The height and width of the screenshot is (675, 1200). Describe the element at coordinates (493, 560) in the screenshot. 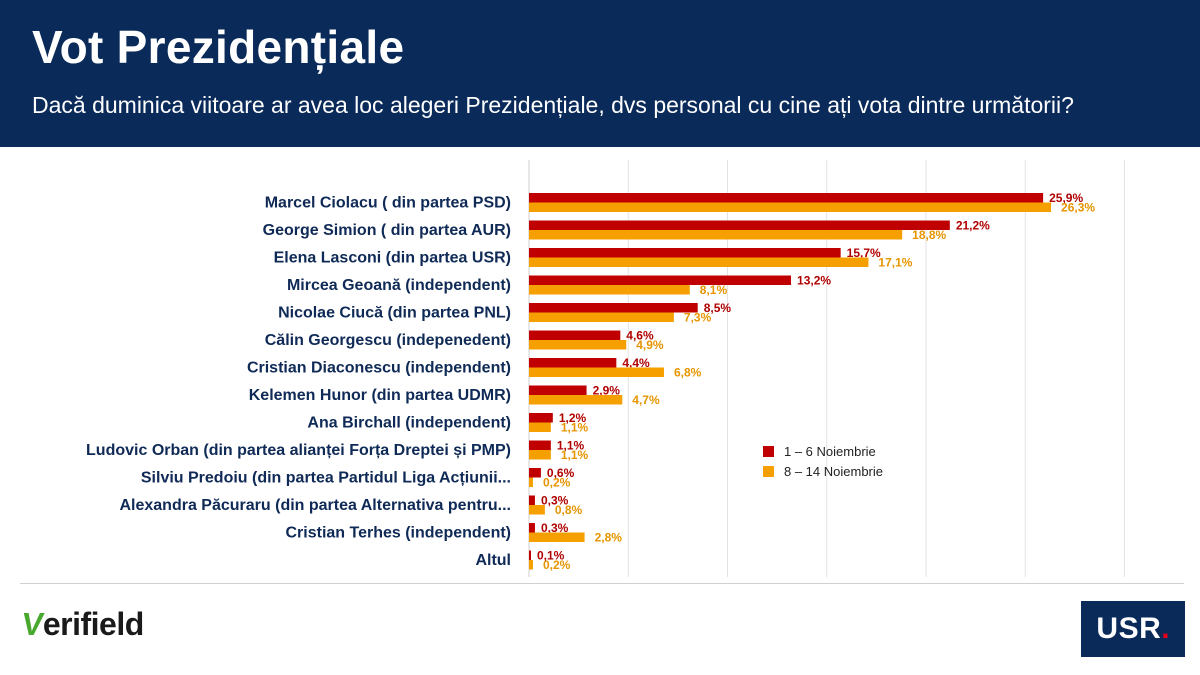

I see `category-label: Altul` at that location.